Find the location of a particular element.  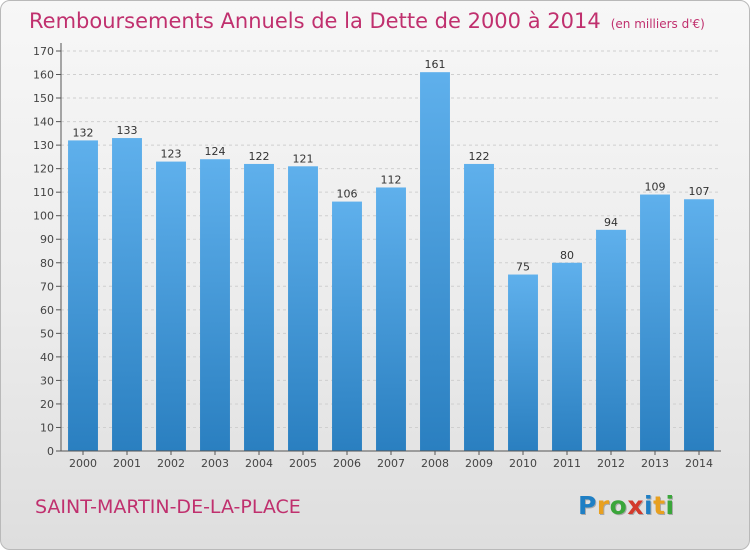

data-label-2005: 121 is located at coordinates (303, 158).